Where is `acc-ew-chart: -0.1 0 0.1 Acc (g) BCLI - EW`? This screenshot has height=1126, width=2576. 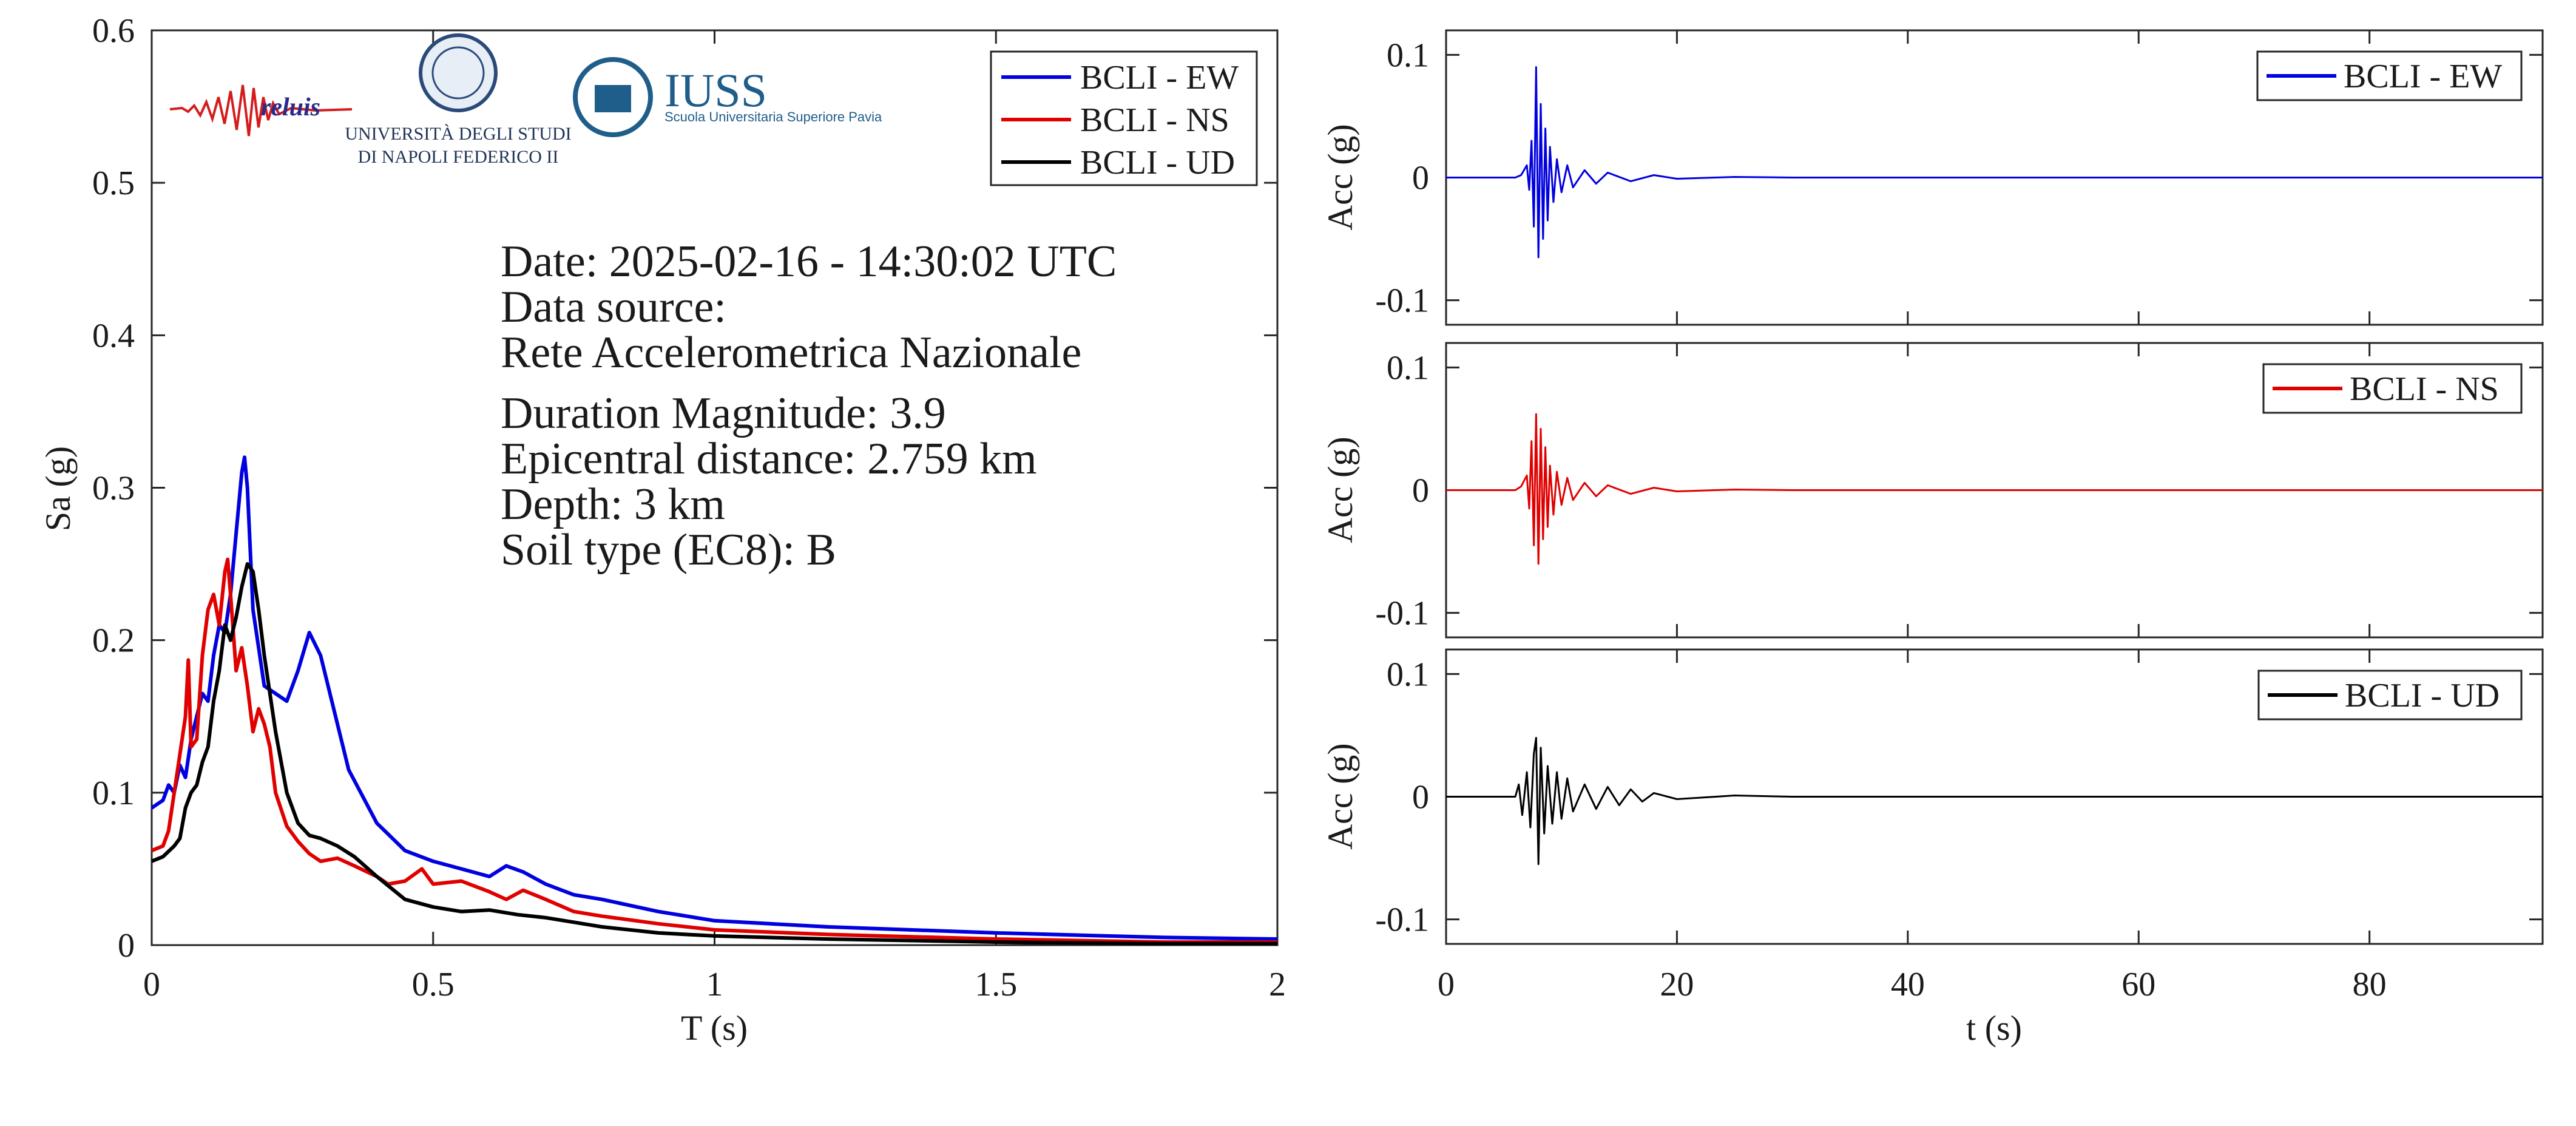
acc-ew-chart: -0.1 0 0.1 Acc (g) BCLI - EW is located at coordinates (1932, 177).